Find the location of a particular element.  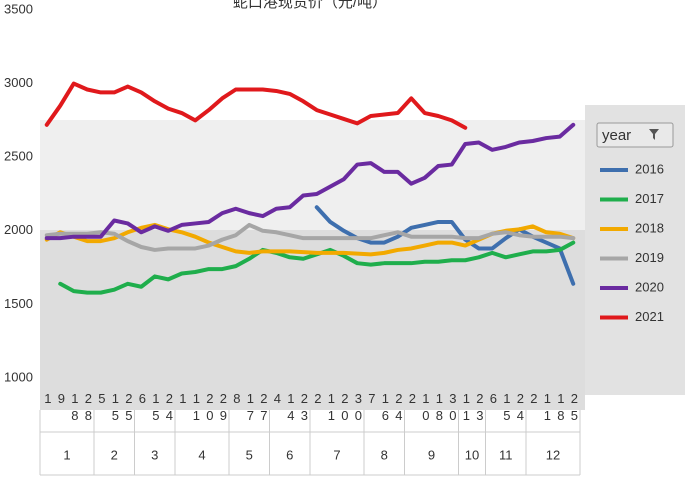

legend-label: 2021 is located at coordinates (649, 316).